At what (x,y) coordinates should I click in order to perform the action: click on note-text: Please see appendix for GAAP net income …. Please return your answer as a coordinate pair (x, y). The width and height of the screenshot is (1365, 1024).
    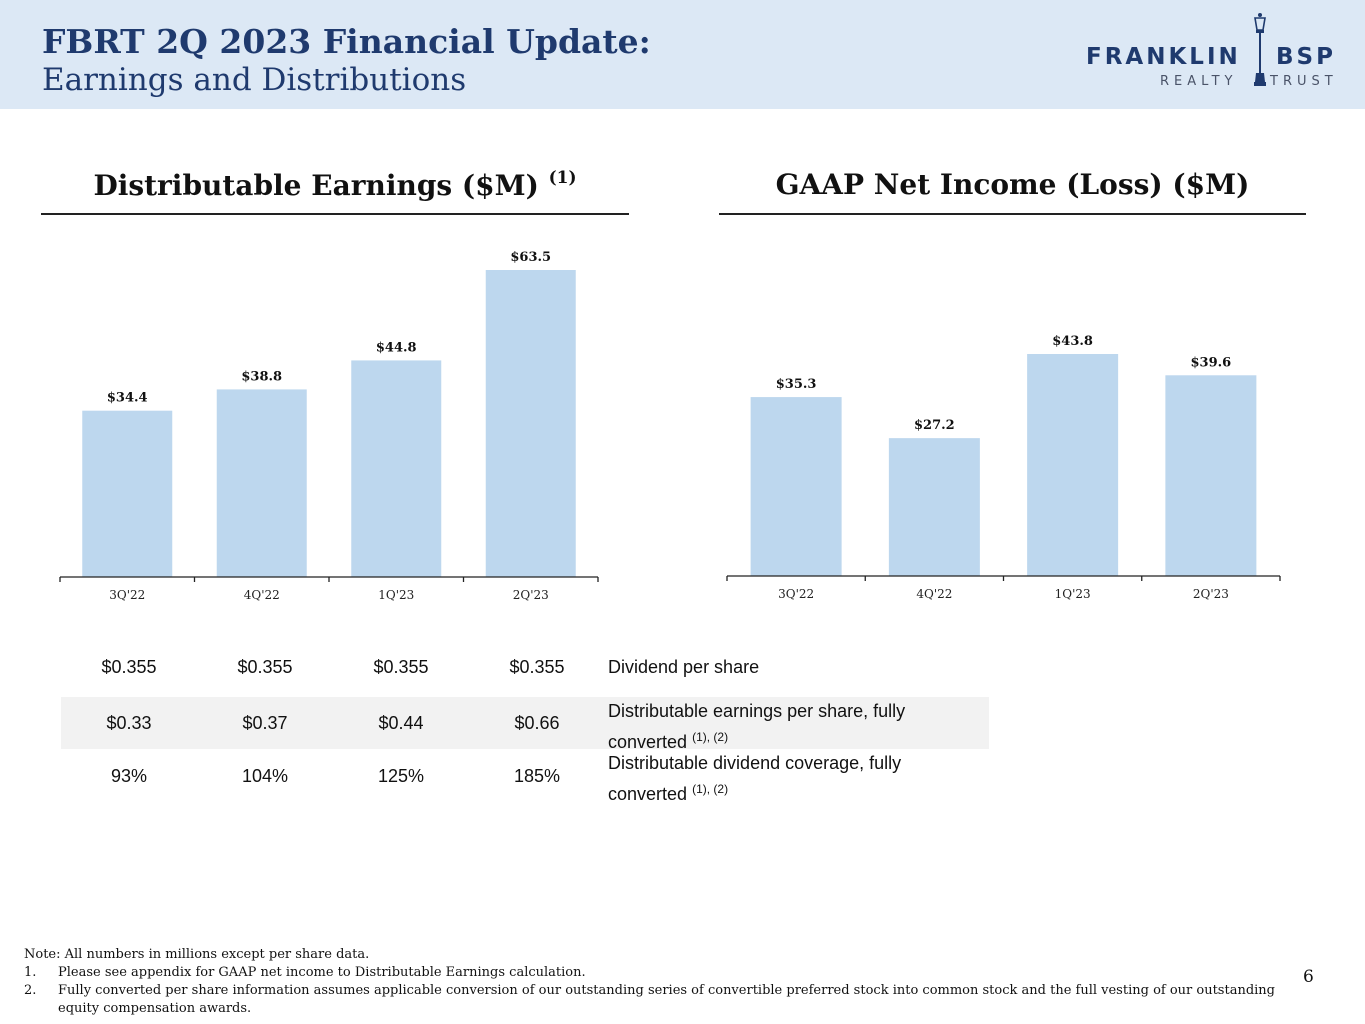
    Looking at the image, I should click on (322, 972).